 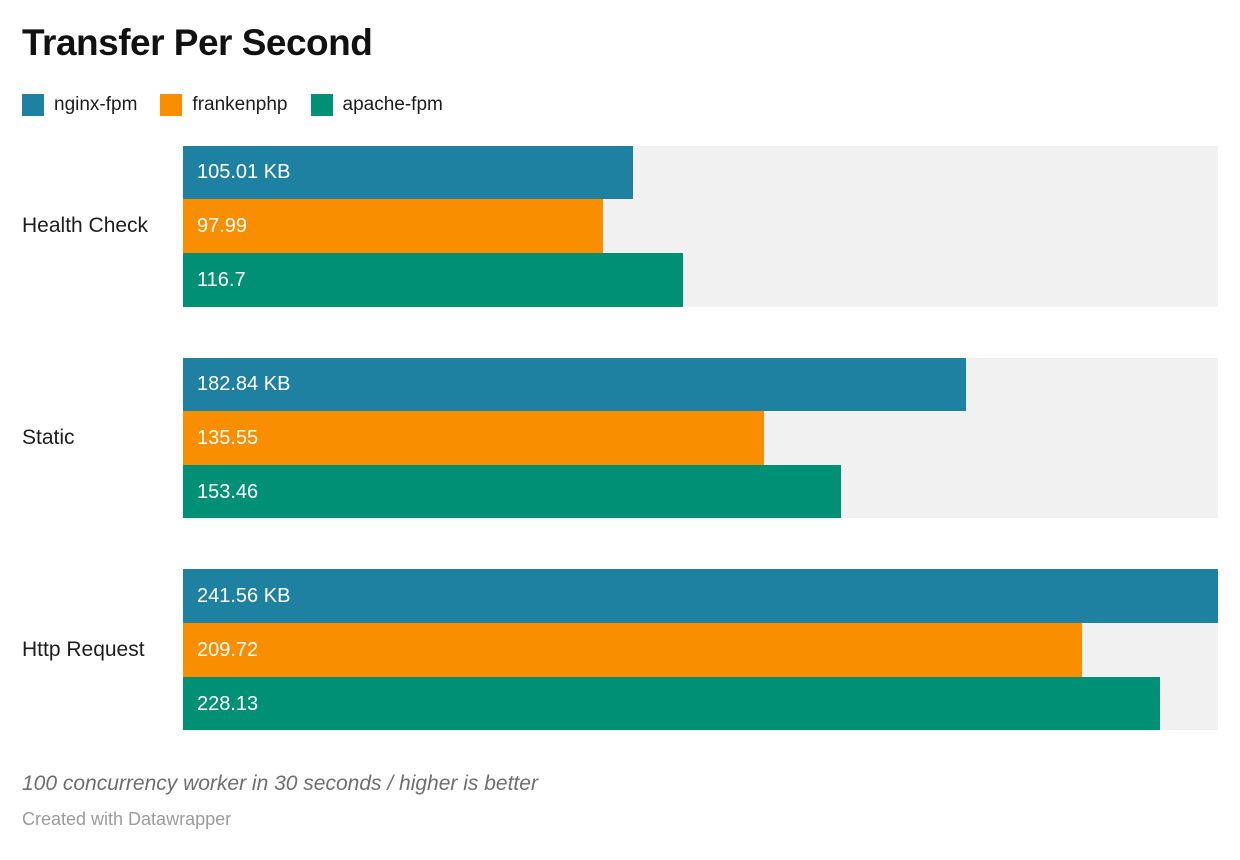 I want to click on bar-value-label: 105.01 KB, so click(x=244, y=172).